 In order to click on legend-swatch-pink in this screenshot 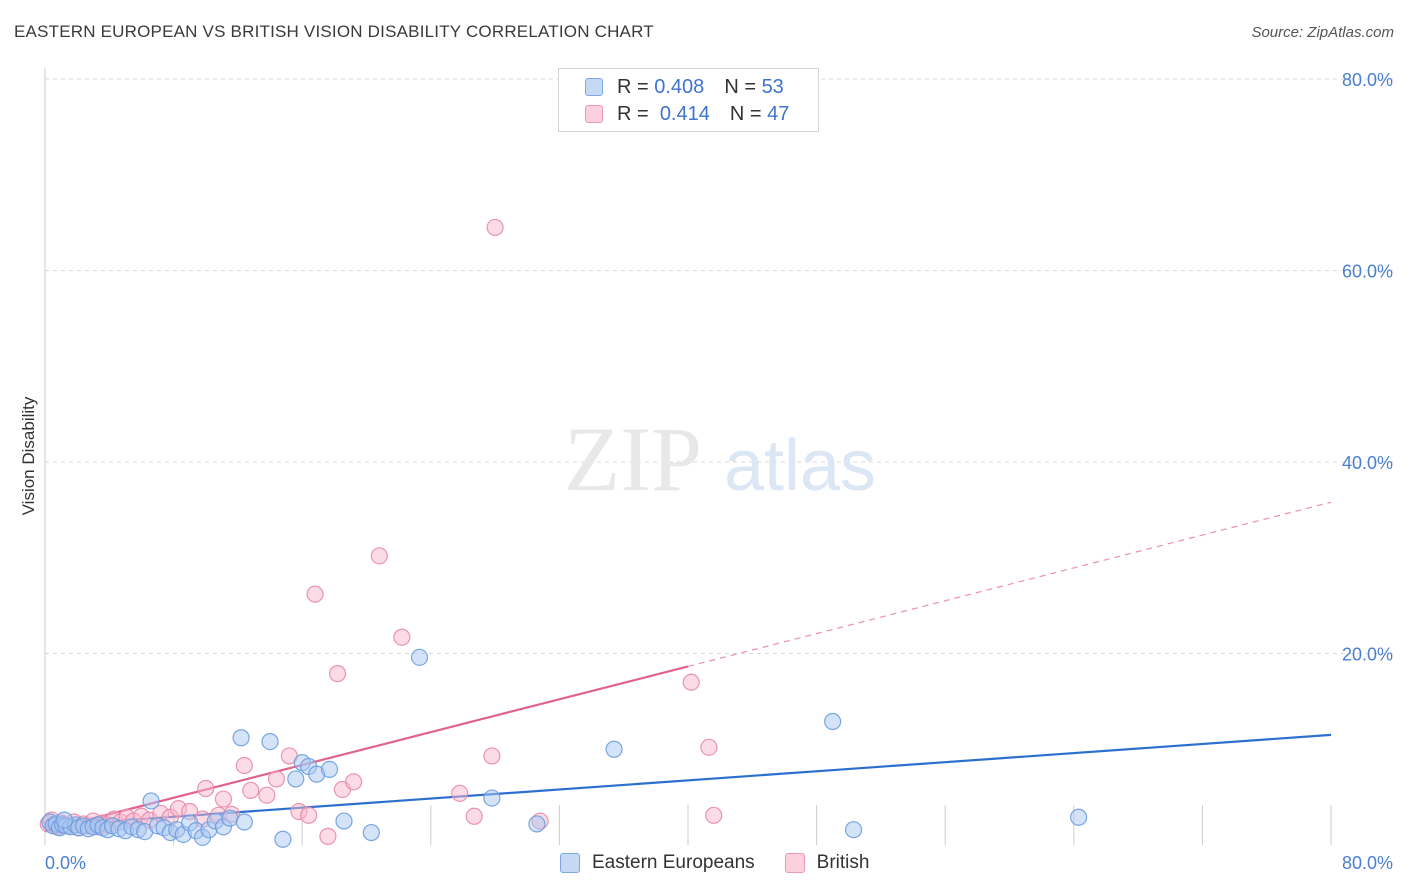, I will do `click(594, 114)`.